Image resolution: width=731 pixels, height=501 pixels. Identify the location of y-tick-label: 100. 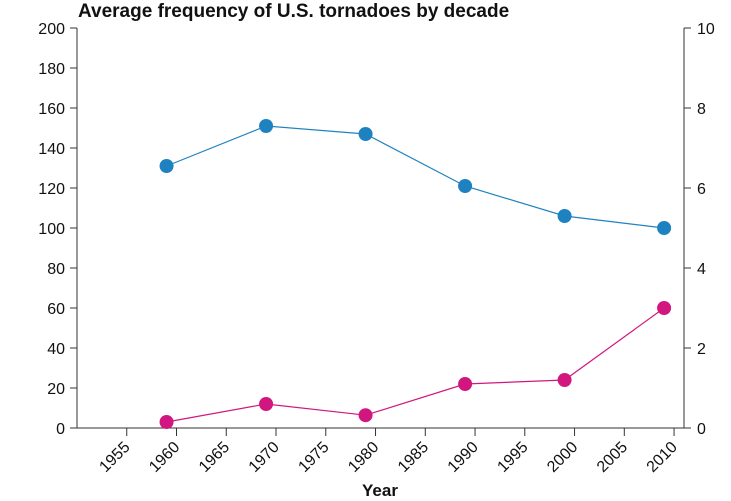
(51, 229).